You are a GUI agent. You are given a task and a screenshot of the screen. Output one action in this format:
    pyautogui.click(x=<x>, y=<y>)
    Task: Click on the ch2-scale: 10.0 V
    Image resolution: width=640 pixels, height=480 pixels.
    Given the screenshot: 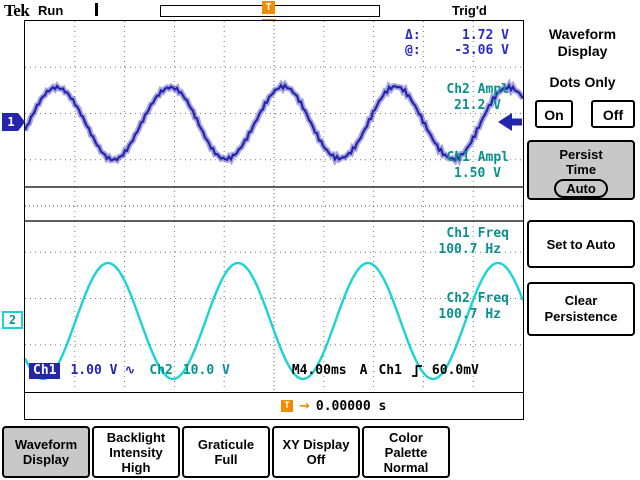 What is the action you would take?
    pyautogui.click(x=206, y=370)
    